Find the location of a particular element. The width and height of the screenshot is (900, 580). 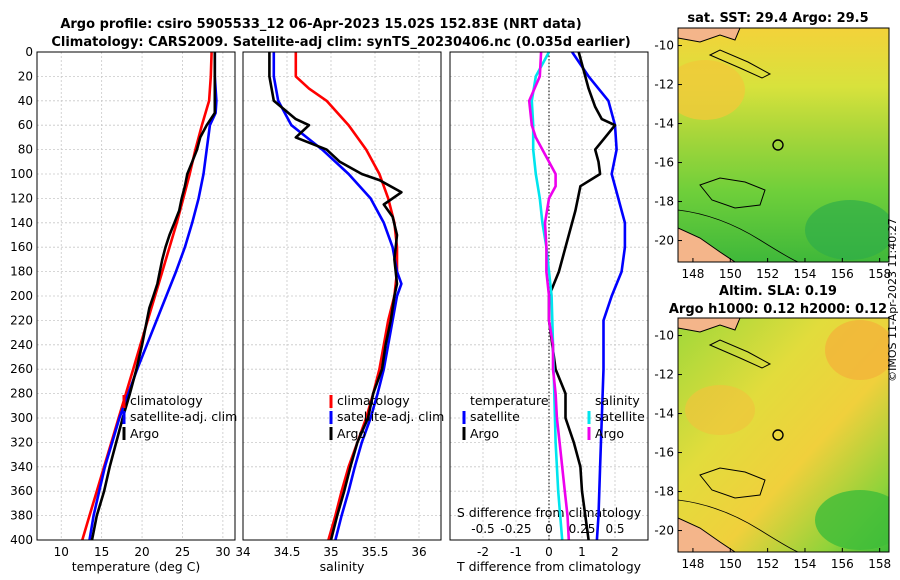

sla-mid-patch is located at coordinates (720, 410).